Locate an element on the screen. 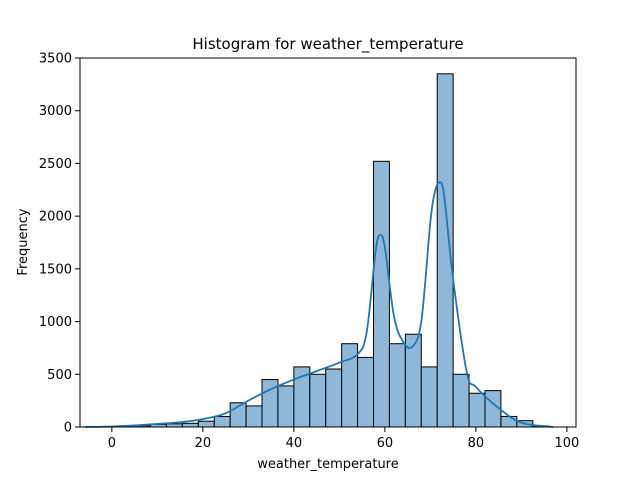 This screenshot has width=640, height=480. x-axis-ticks: 0 20 40 60 80 100 is located at coordinates (343, 439).